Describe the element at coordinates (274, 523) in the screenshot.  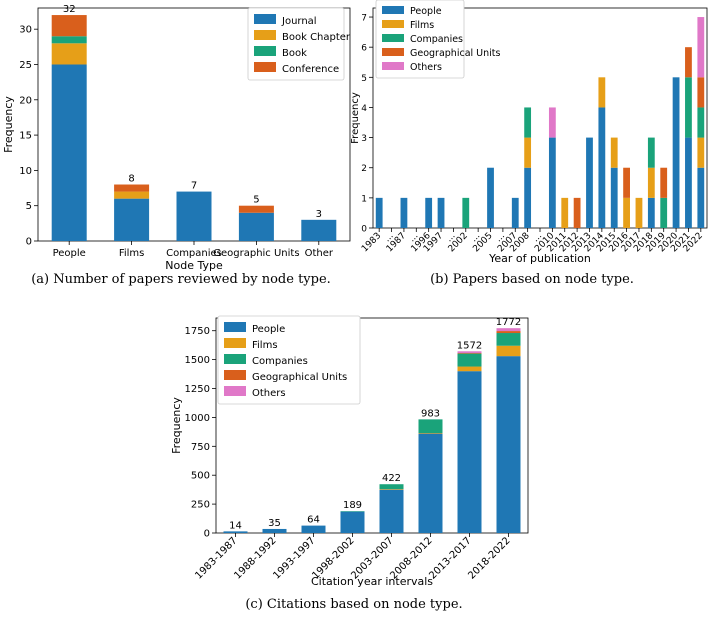
I see `bar-total-label: 35` at that location.